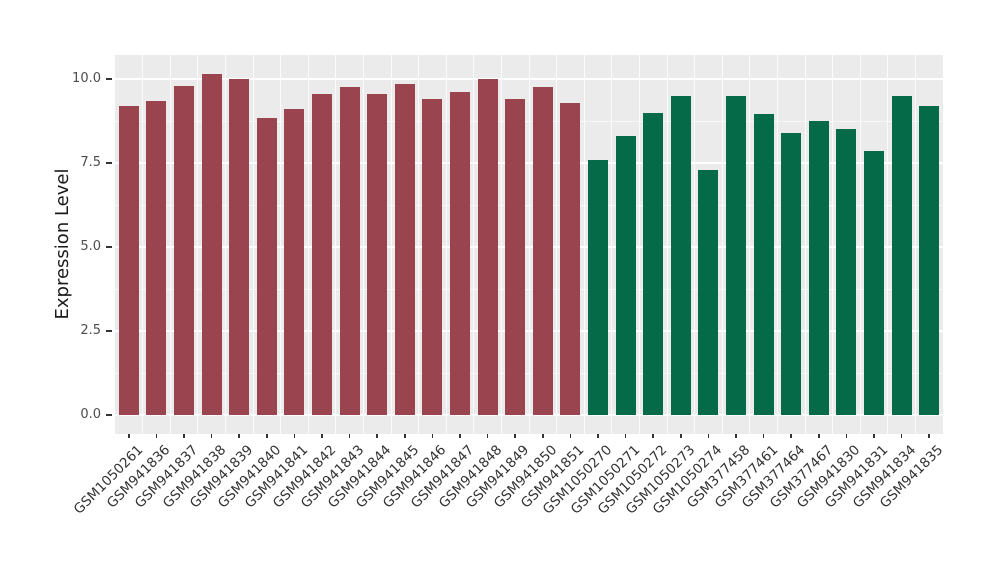 This screenshot has width=1000, height=580. Describe the element at coordinates (86, 78) in the screenshot. I see `y-tick-label: 10.0` at that location.